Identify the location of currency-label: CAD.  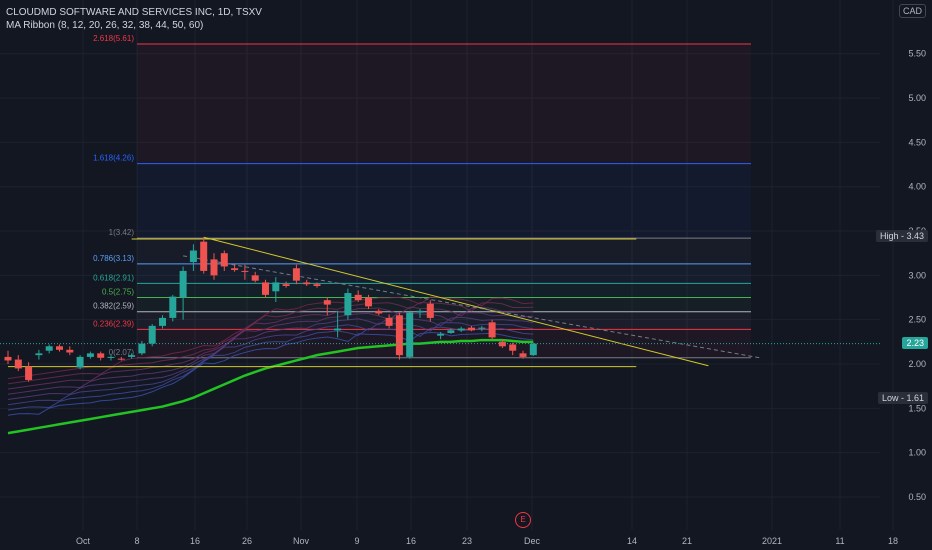
(912, 11).